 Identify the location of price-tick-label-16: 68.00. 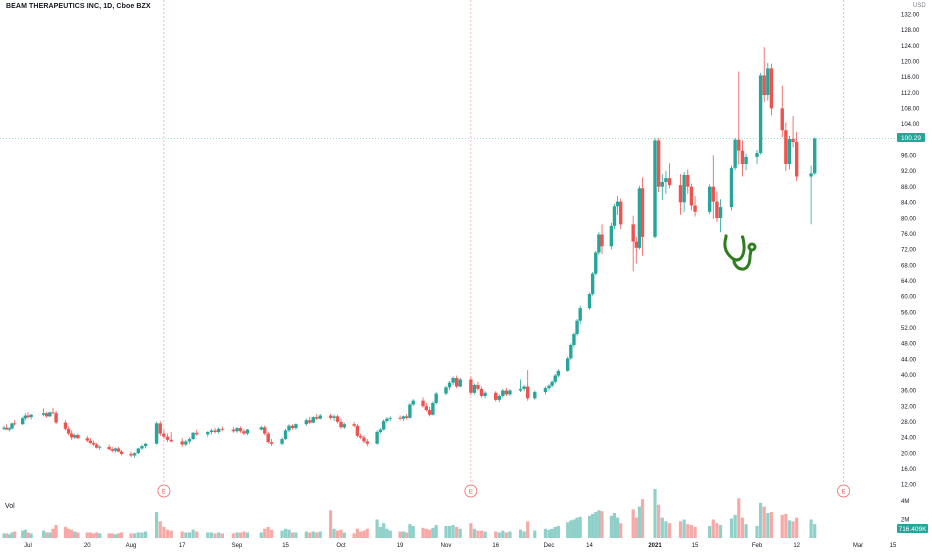
(909, 266).